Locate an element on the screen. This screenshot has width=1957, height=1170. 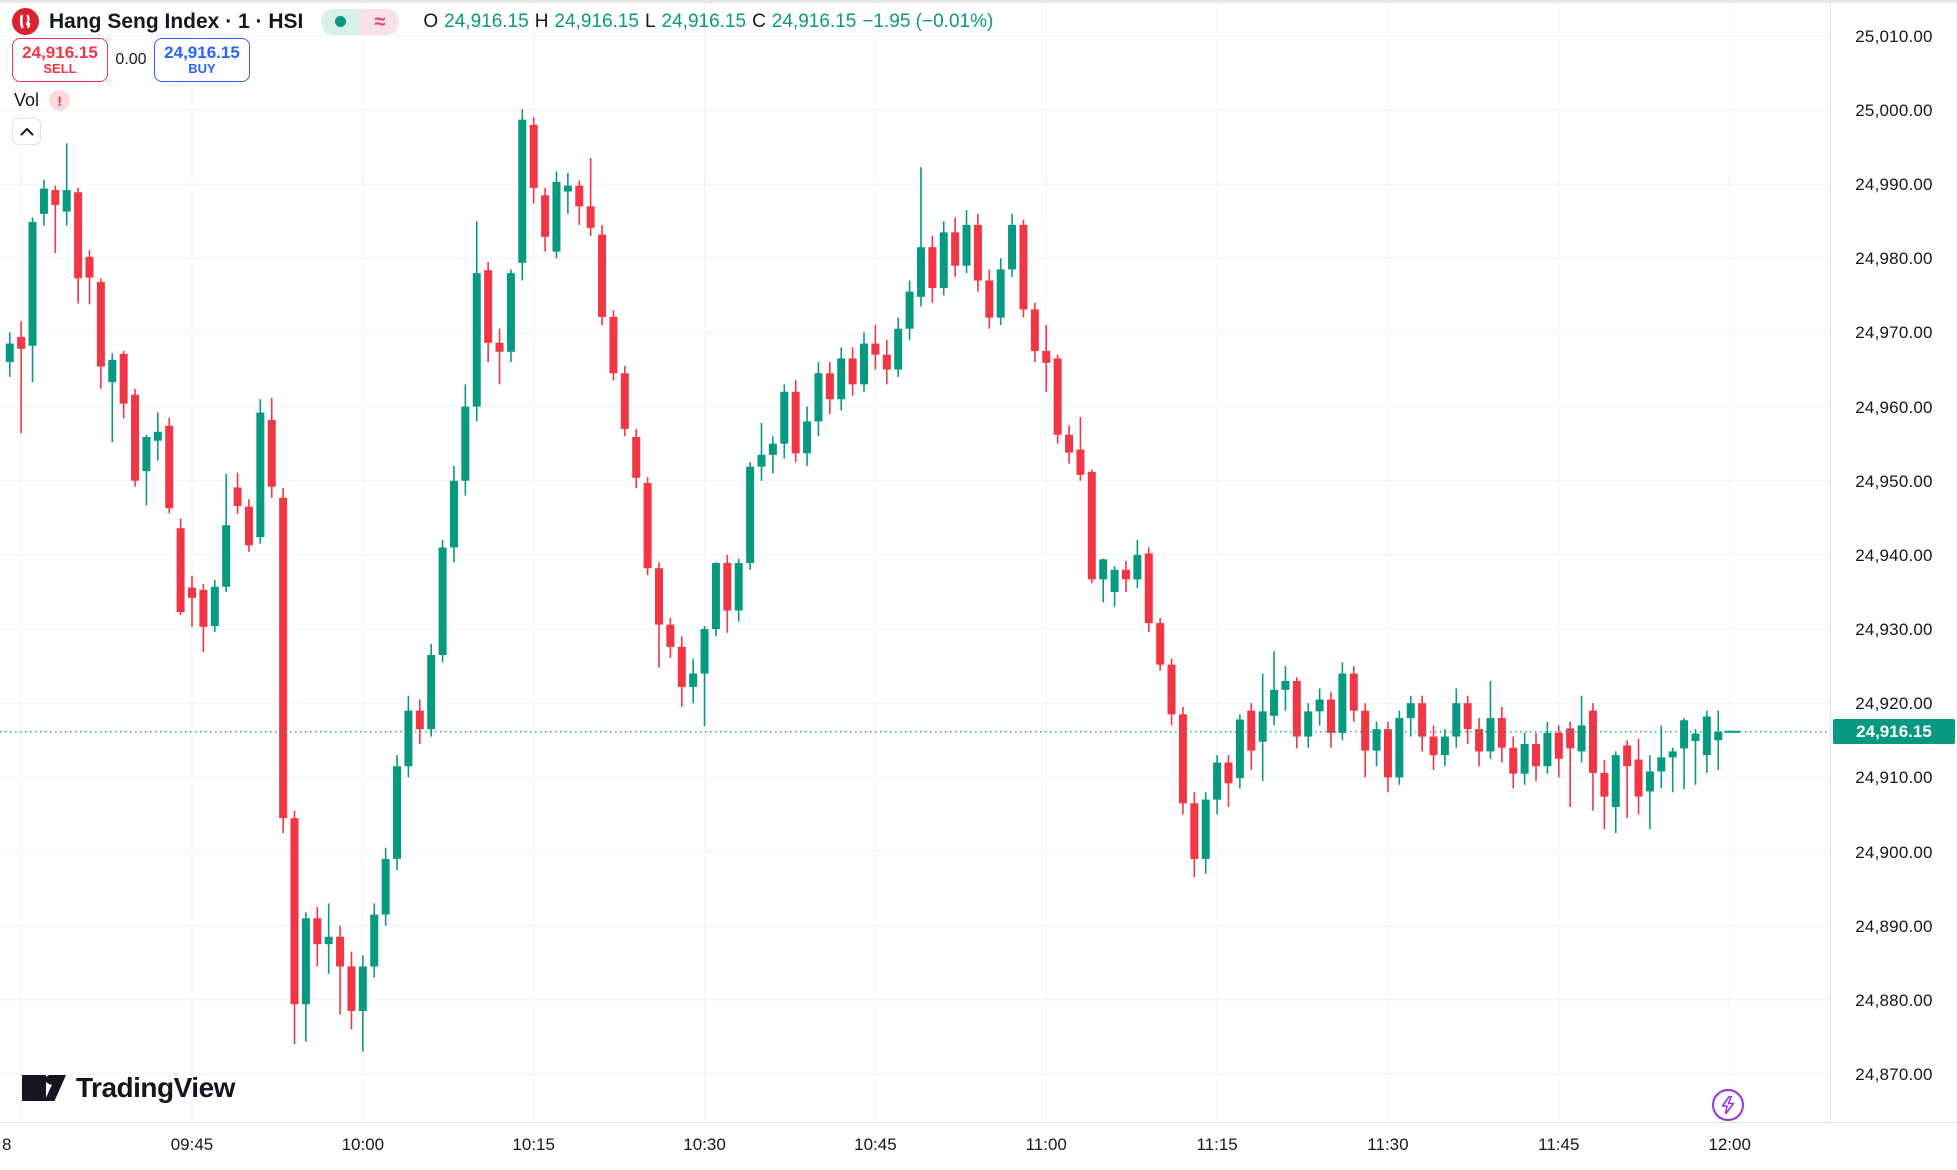
market-status-pills: ≈ is located at coordinates (360, 21).